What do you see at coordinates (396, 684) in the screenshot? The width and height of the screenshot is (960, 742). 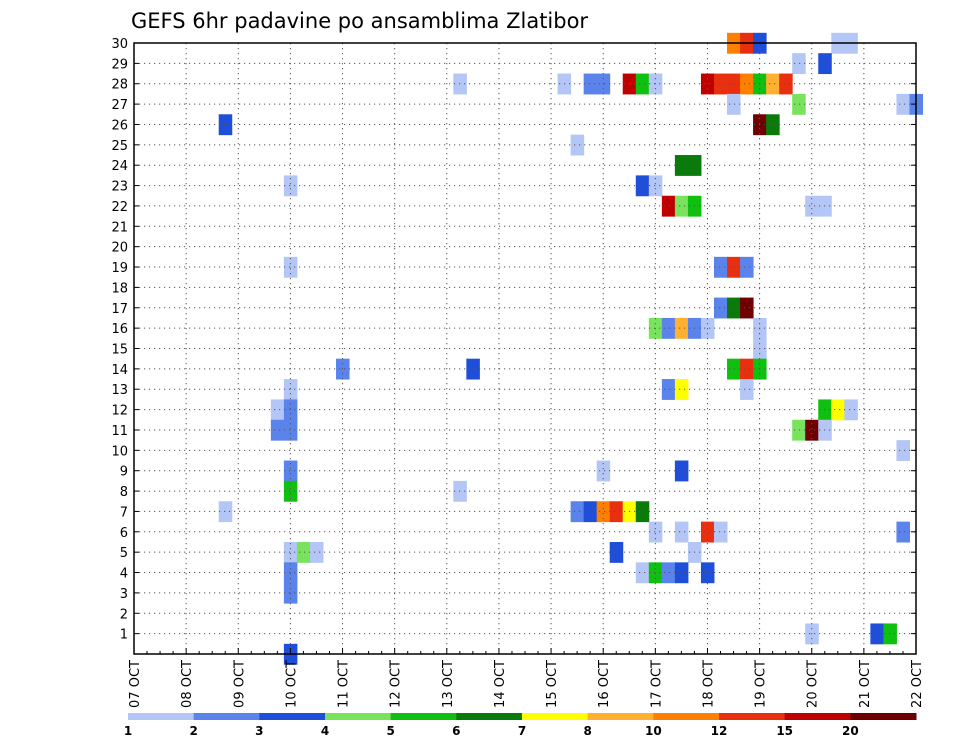 I see `x-tick-label: 12 OCT` at bounding box center [396, 684].